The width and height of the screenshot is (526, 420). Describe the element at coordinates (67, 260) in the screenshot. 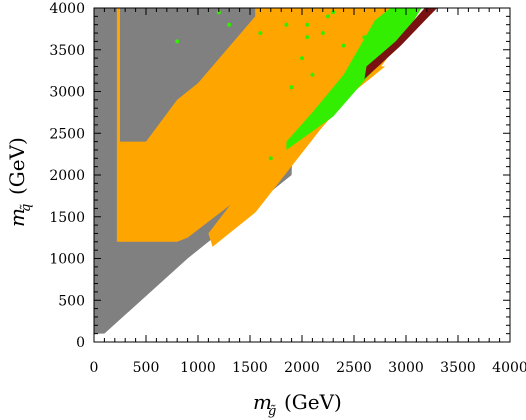

I see `y-tick-label: 1000` at that location.